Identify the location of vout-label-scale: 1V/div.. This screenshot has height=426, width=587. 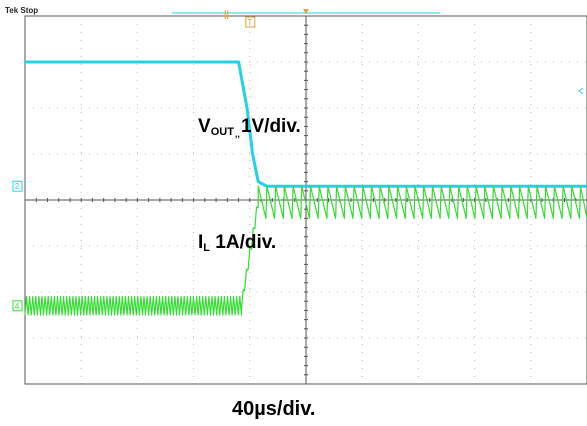
(270, 126).